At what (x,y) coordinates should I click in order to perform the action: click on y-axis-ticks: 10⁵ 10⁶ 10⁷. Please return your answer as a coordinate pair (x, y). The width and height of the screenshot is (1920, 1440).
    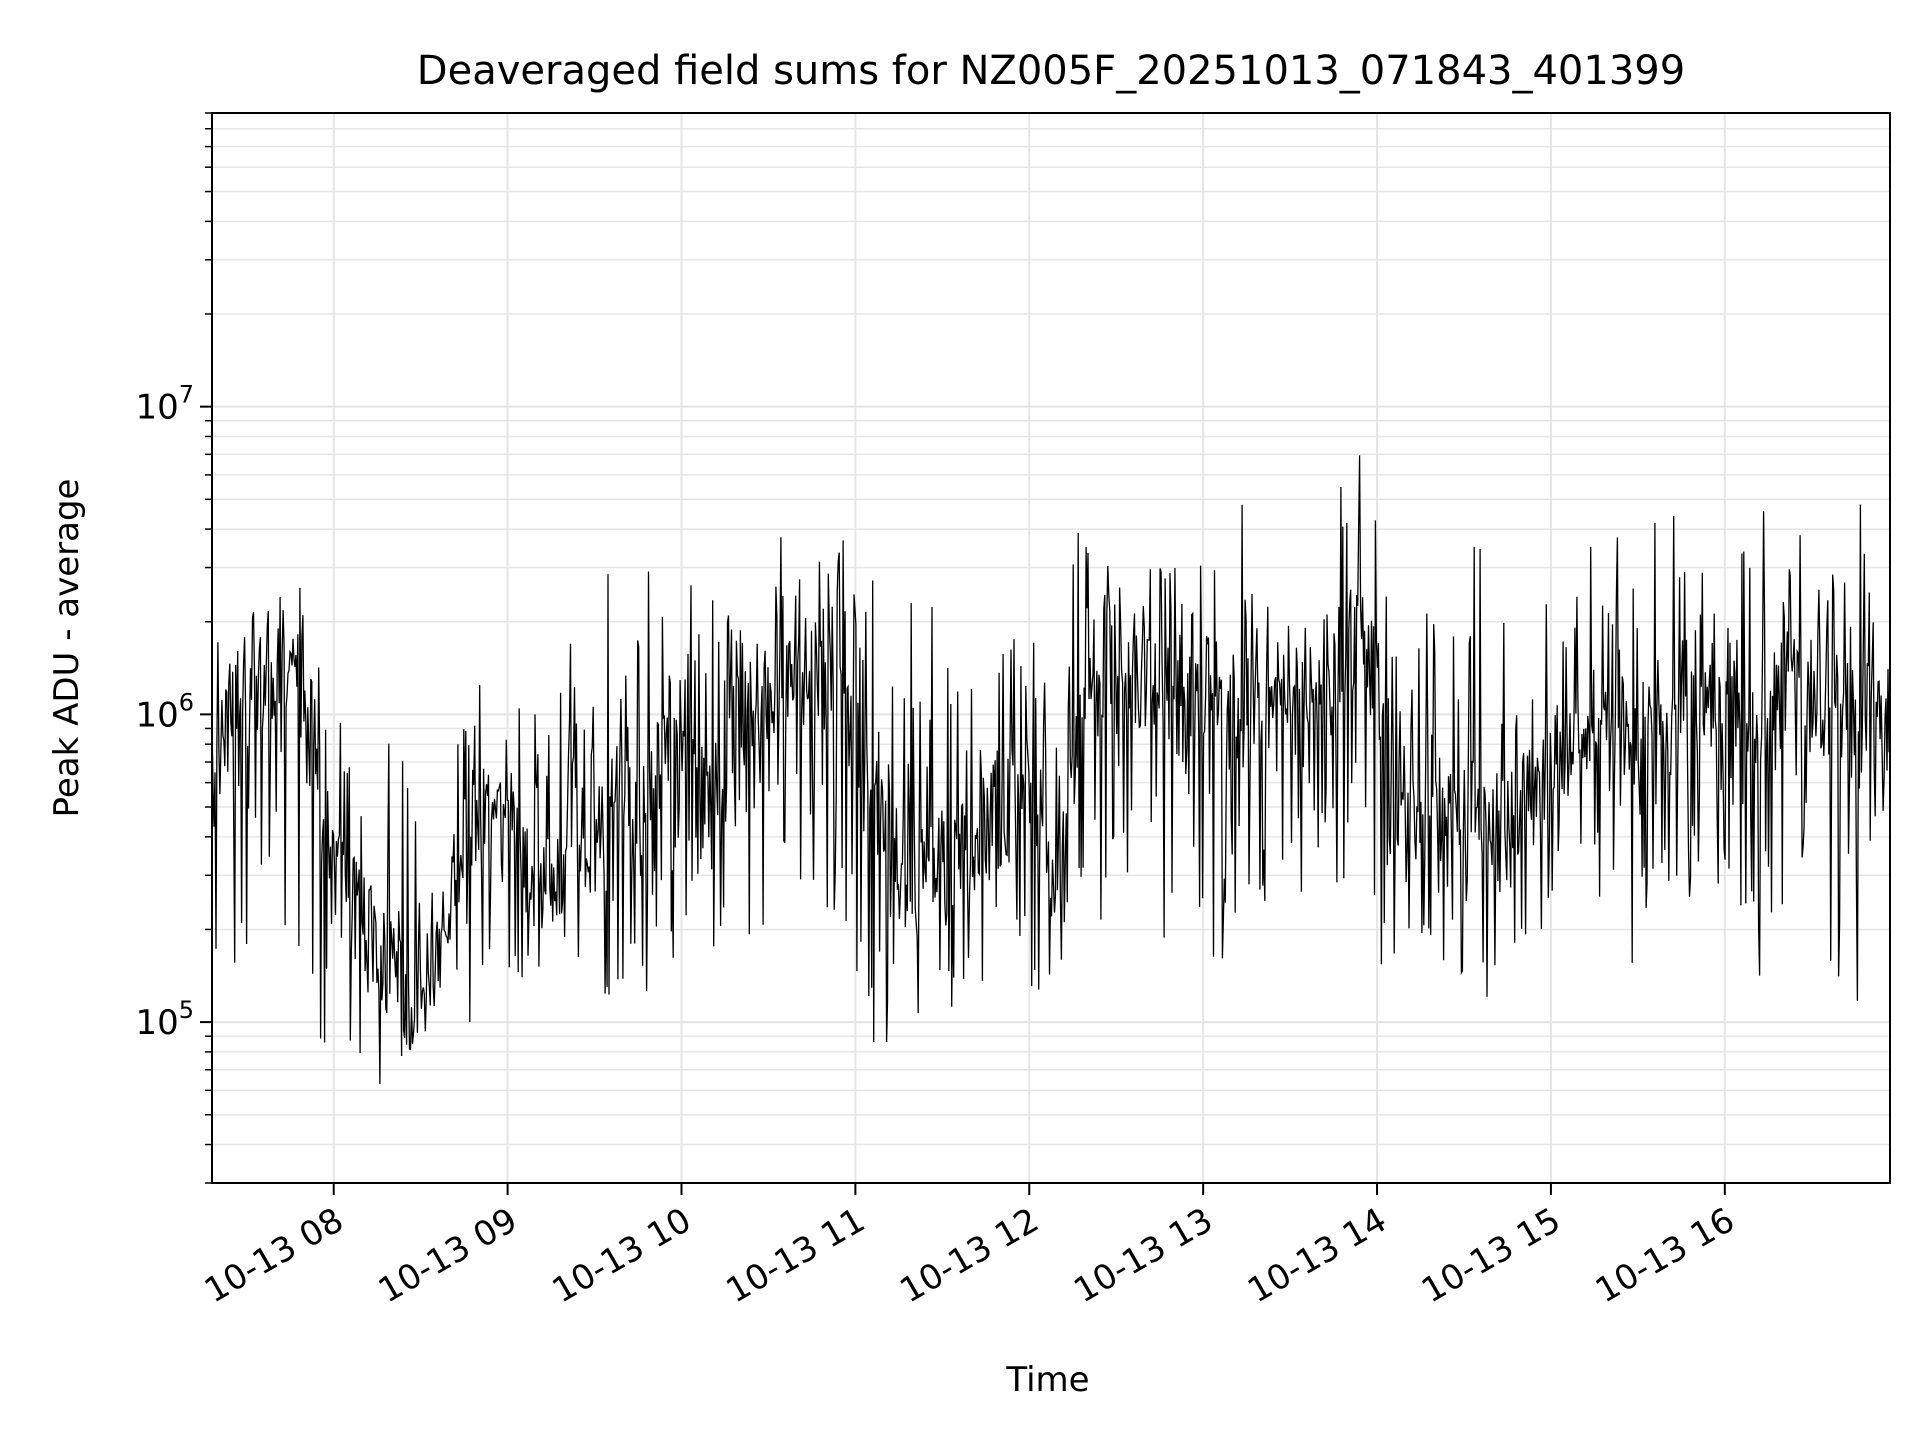
    Looking at the image, I should click on (173, 648).